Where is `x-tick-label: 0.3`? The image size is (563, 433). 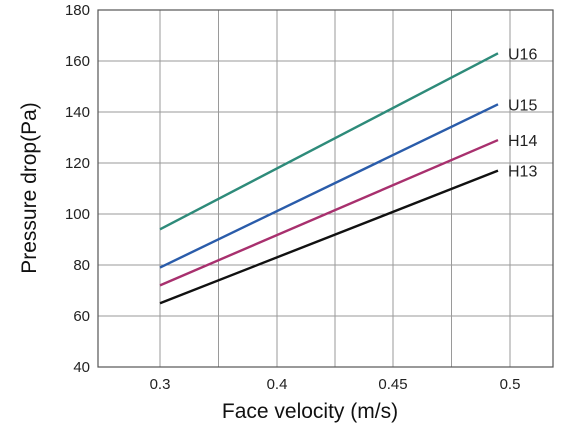 x-tick-label: 0.3 is located at coordinates (160, 384).